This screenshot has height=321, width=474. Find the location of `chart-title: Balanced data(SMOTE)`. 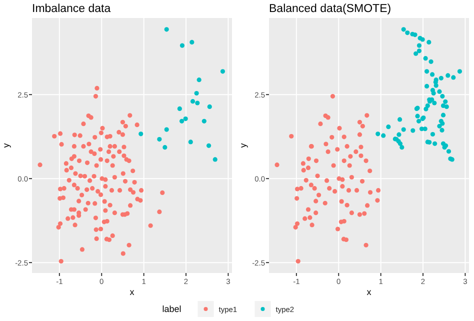

chart-title: Balanced data(SMOTE) is located at coordinates (330, 9).